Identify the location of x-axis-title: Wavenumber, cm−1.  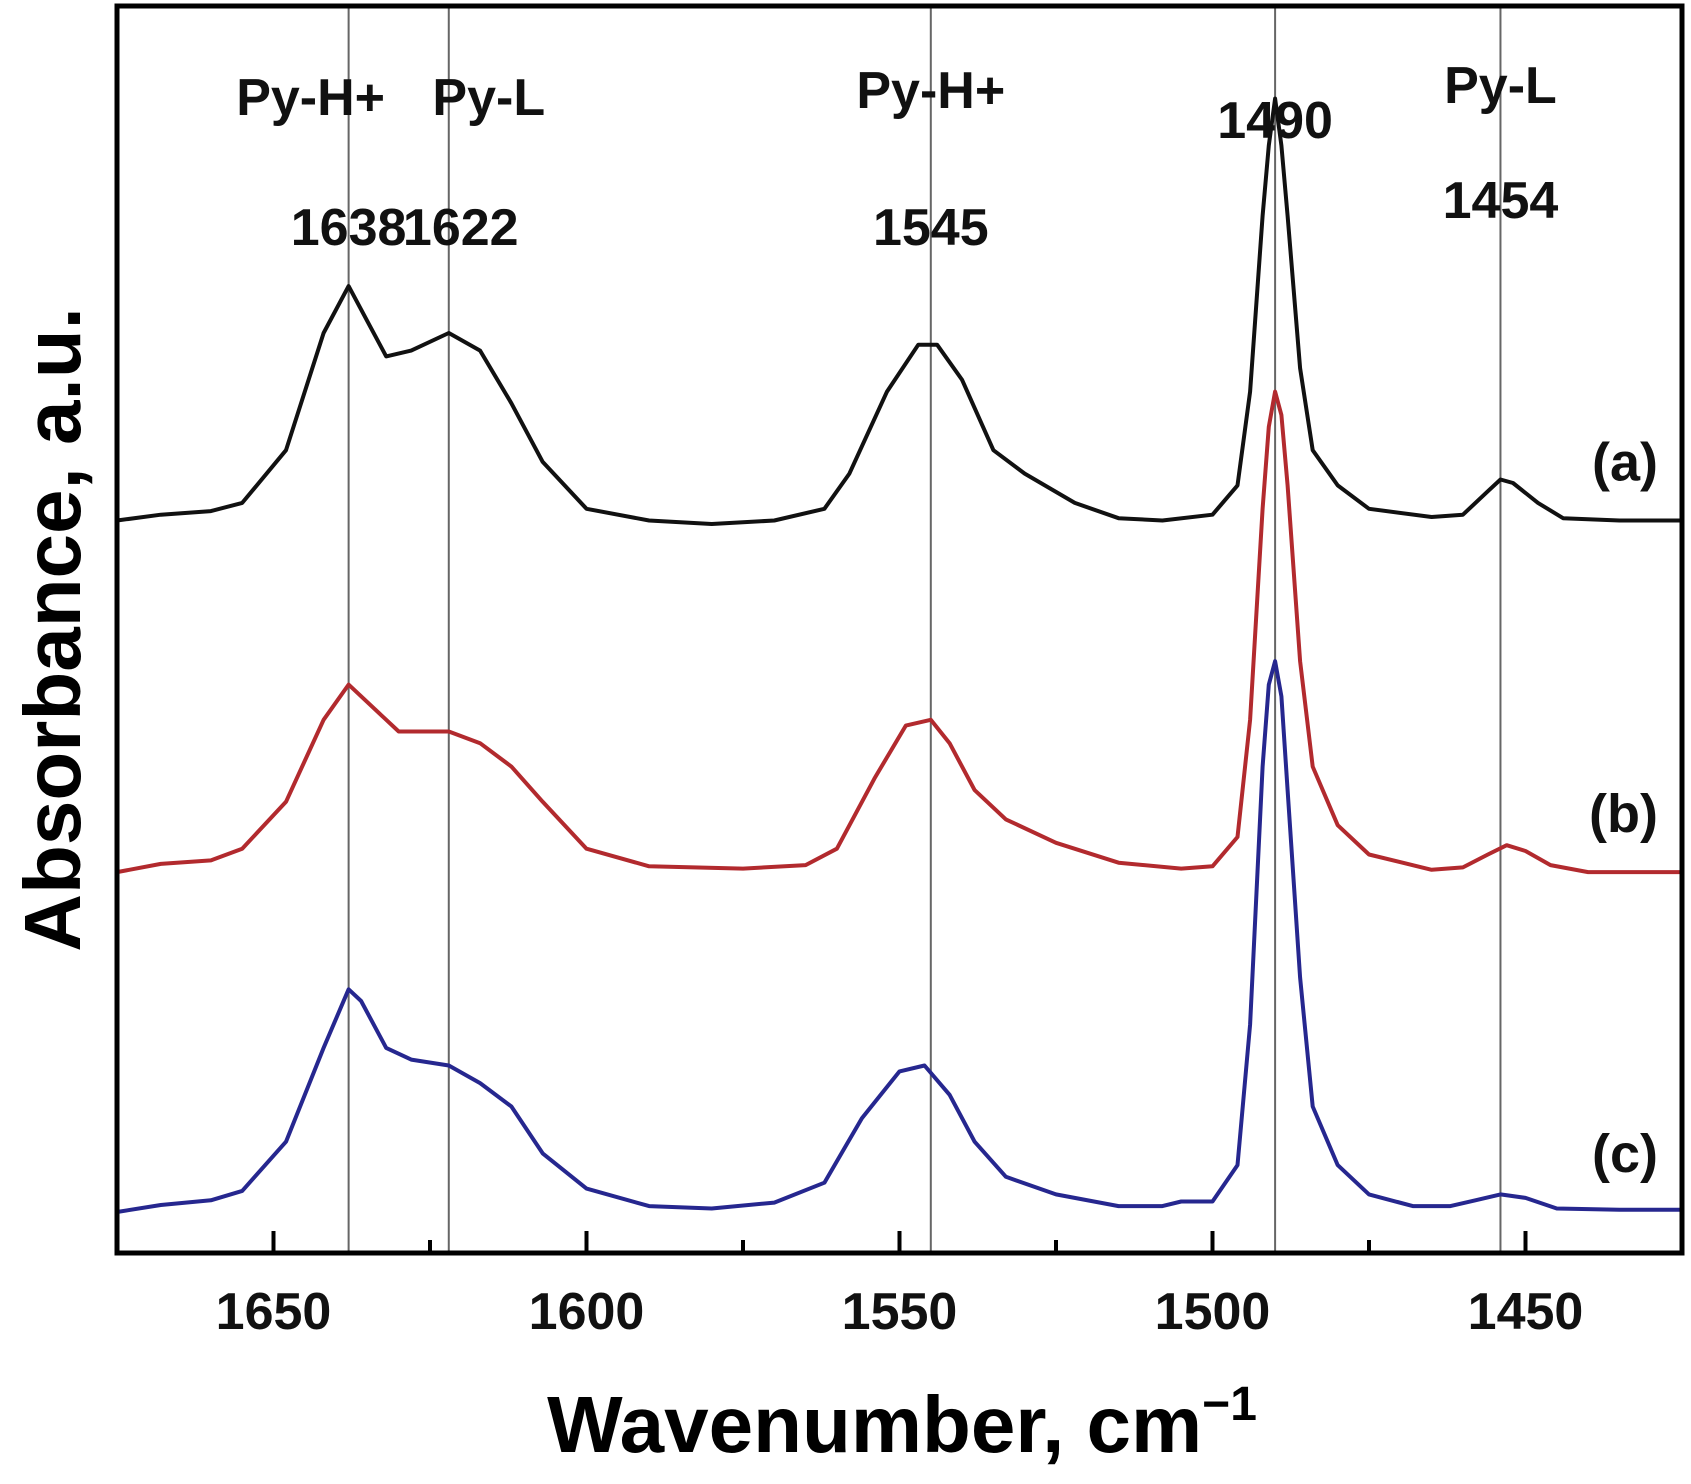
(902, 1423).